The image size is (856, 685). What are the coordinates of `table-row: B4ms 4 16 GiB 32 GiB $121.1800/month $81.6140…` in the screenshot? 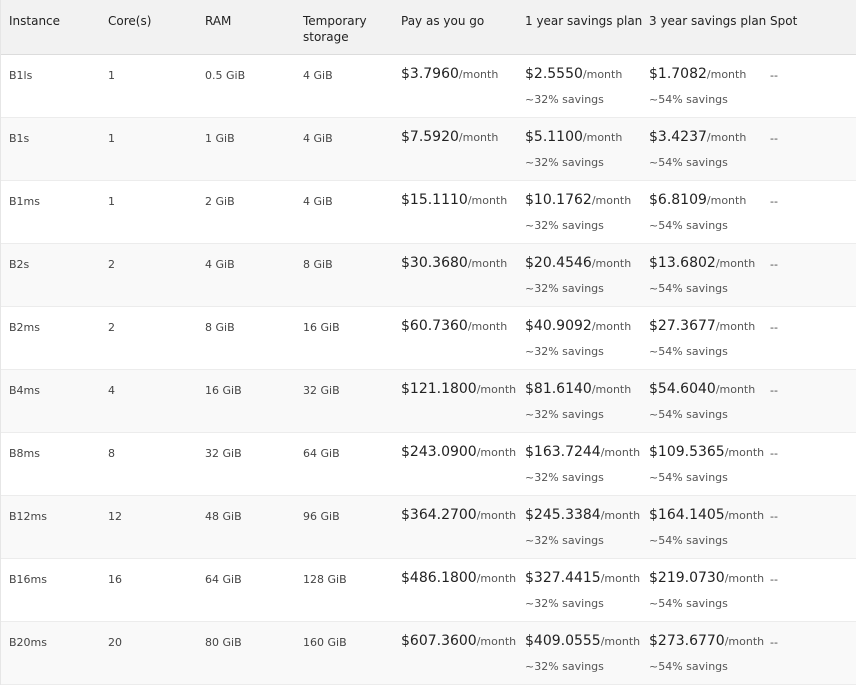 It's located at (428, 401).